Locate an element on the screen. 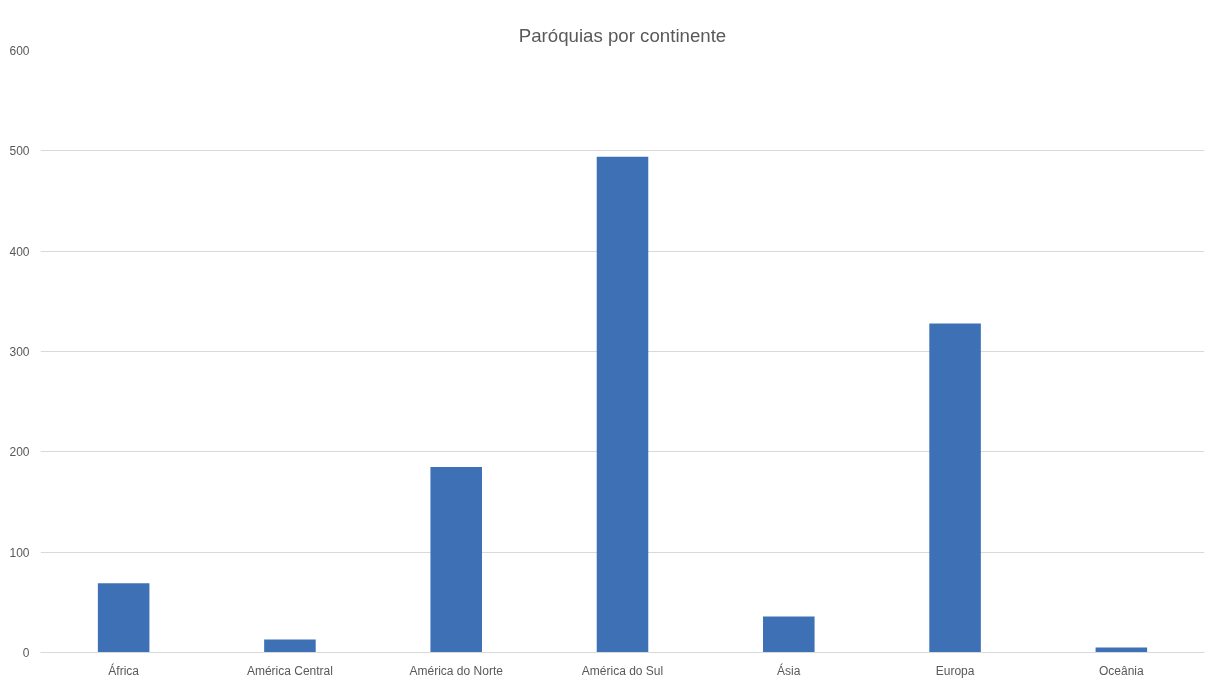 This screenshot has width=1214, height=682. x-tick-label: Ásia is located at coordinates (789, 670).